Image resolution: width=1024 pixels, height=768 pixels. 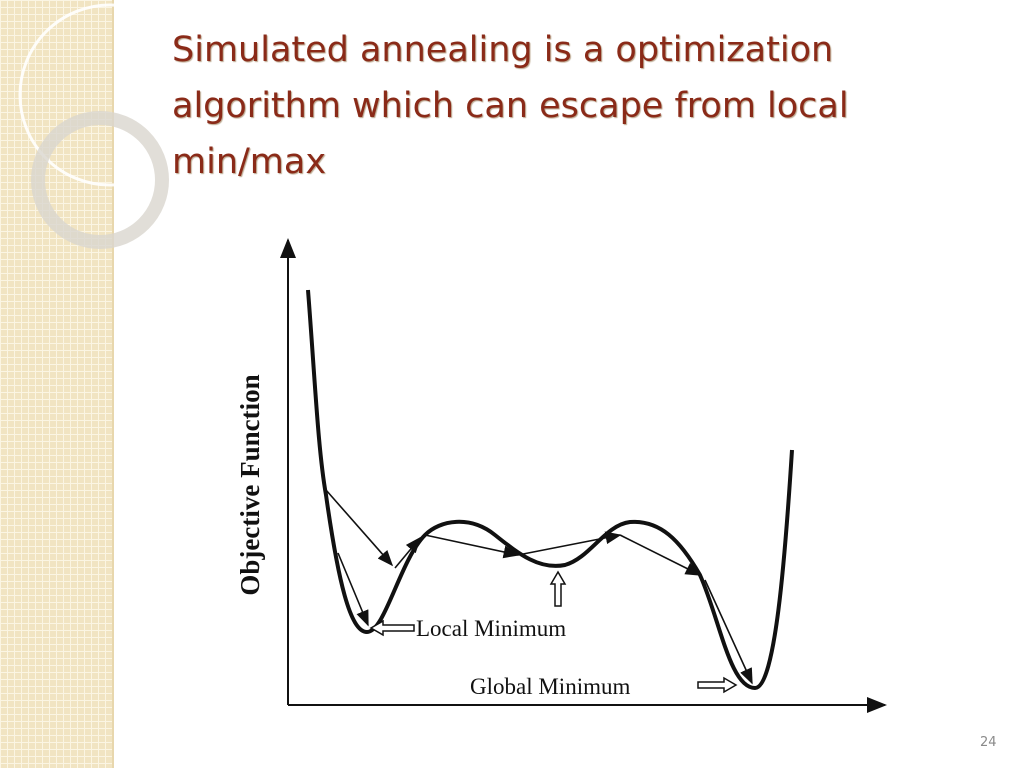 I want to click on decor-circles, so click(x=110, y=126).